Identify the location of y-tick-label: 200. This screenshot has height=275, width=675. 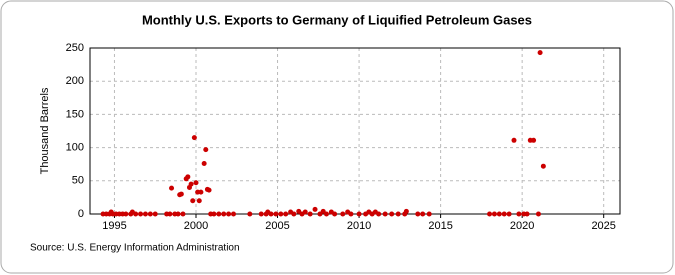
(75, 81).